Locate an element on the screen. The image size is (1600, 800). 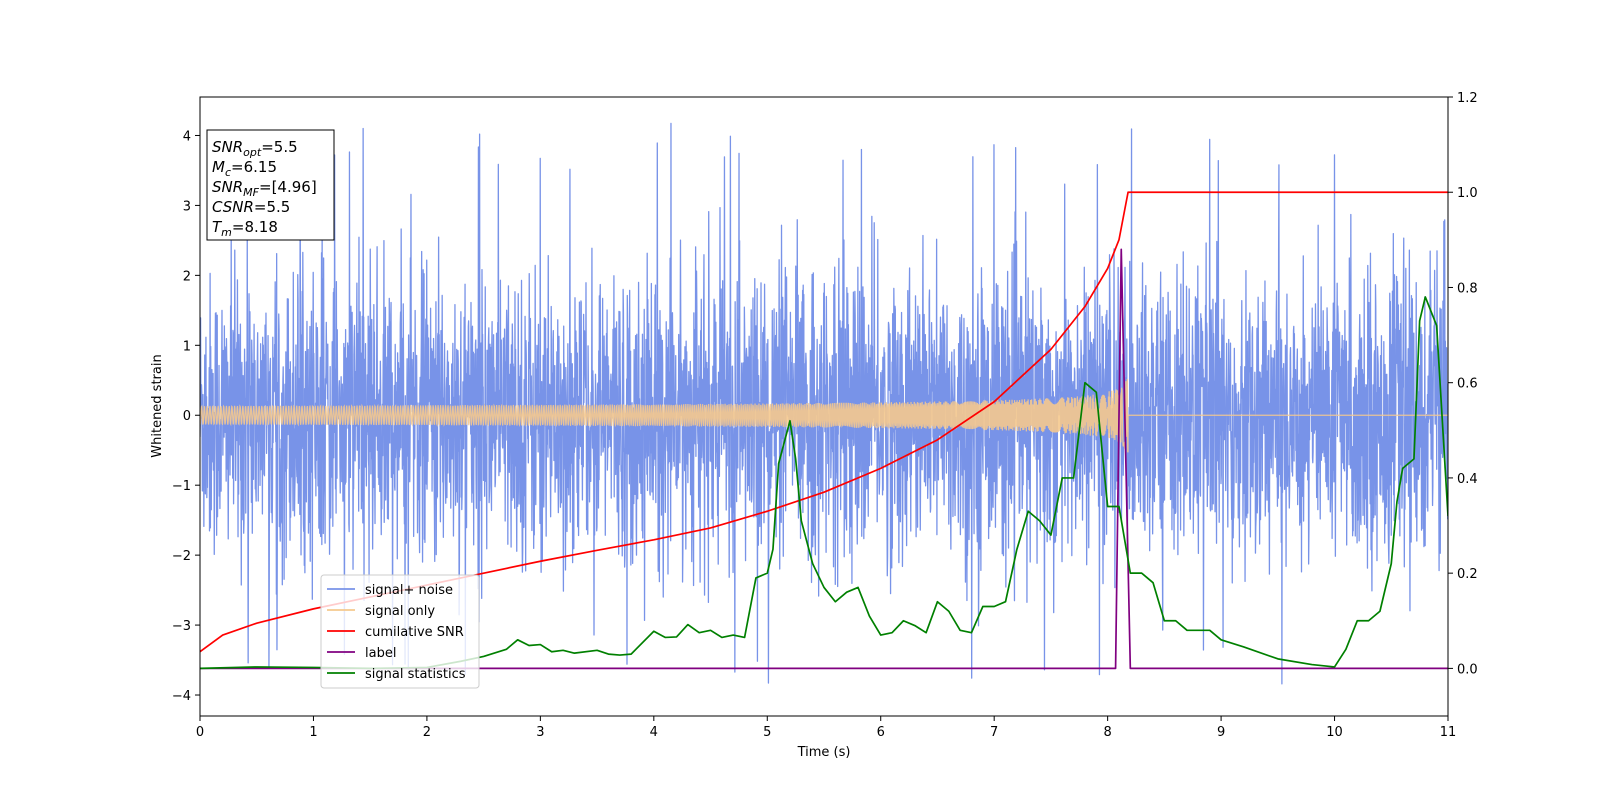
legend-frame is located at coordinates (400, 631).